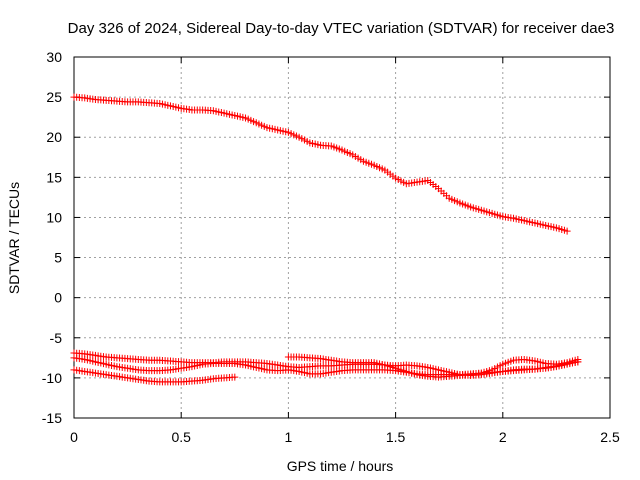 This screenshot has width=640, height=480. Describe the element at coordinates (14, 238) in the screenshot. I see `y-axis-label: SDTVAR / TECUs` at that location.